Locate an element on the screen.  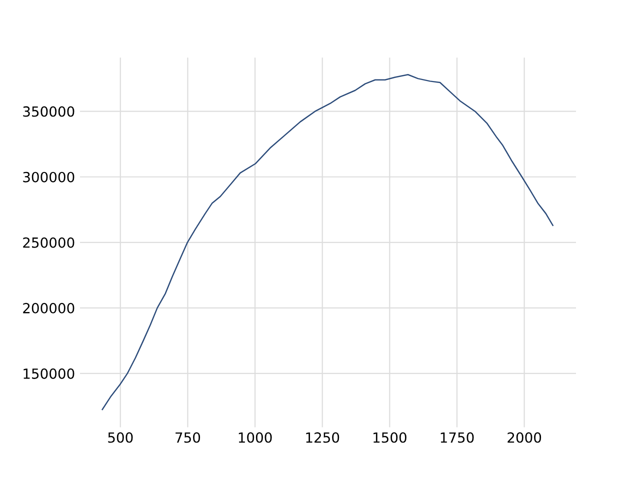
x-tick-label: 2000 is located at coordinates (525, 437).